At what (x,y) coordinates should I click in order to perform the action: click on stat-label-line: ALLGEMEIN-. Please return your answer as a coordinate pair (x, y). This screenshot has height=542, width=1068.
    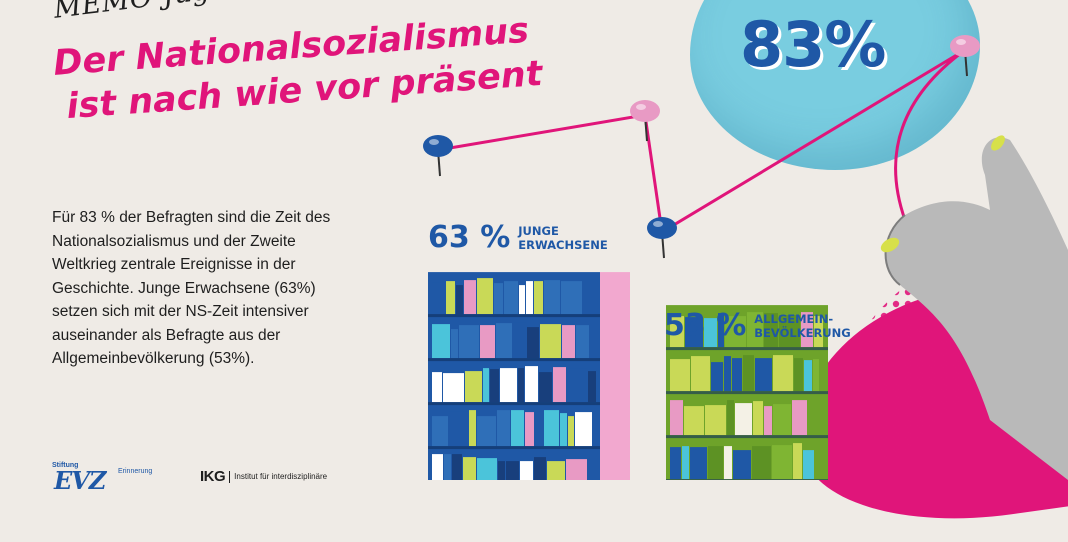
    Looking at the image, I should click on (794, 318).